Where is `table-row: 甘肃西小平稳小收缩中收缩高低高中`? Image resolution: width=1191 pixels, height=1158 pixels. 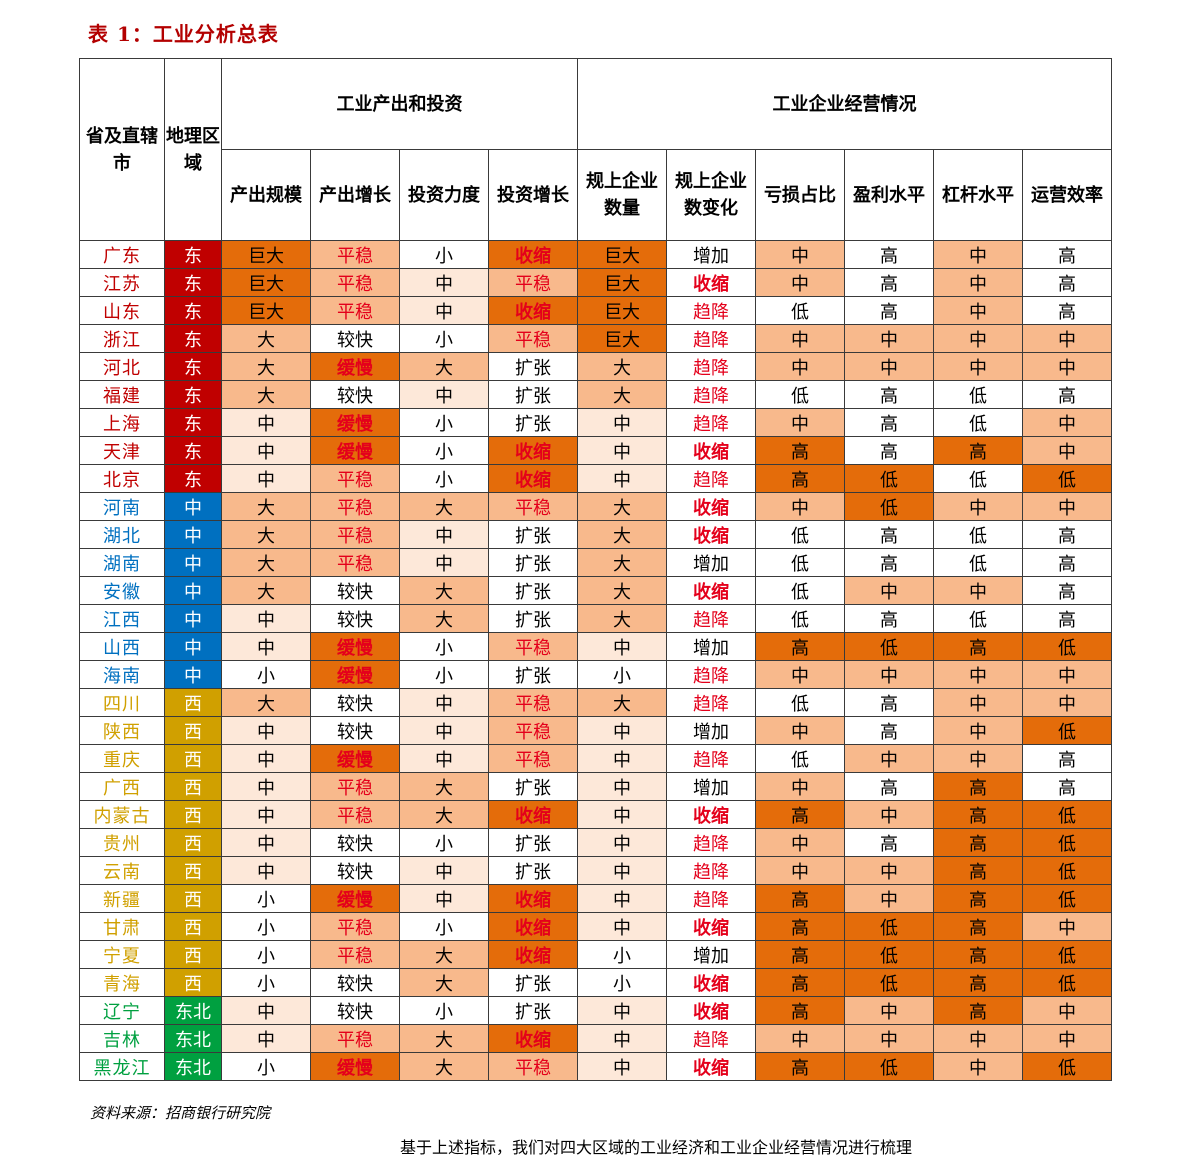 table-row: 甘肃西小平稳小收缩中收缩高低高中 is located at coordinates (596, 926).